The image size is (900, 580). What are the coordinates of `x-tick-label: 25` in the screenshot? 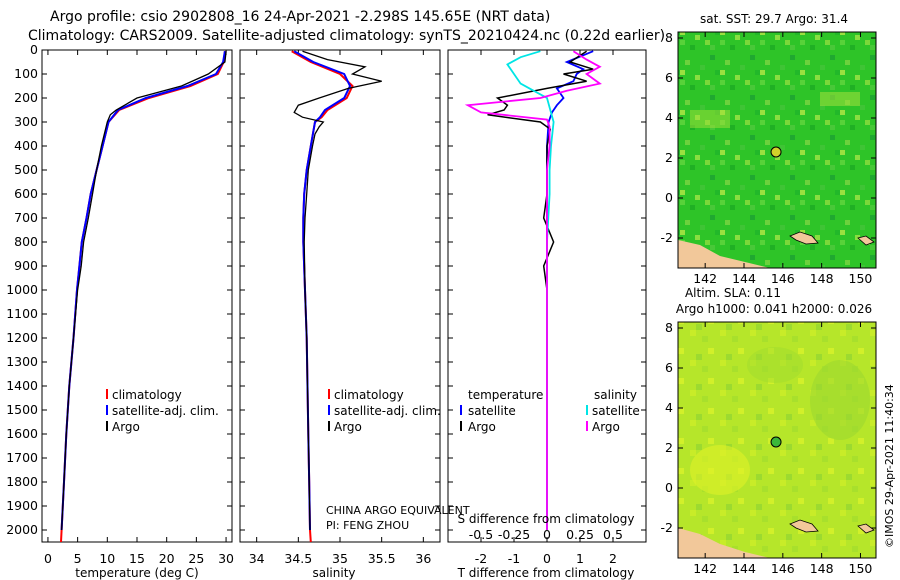 It's located at (196, 558).